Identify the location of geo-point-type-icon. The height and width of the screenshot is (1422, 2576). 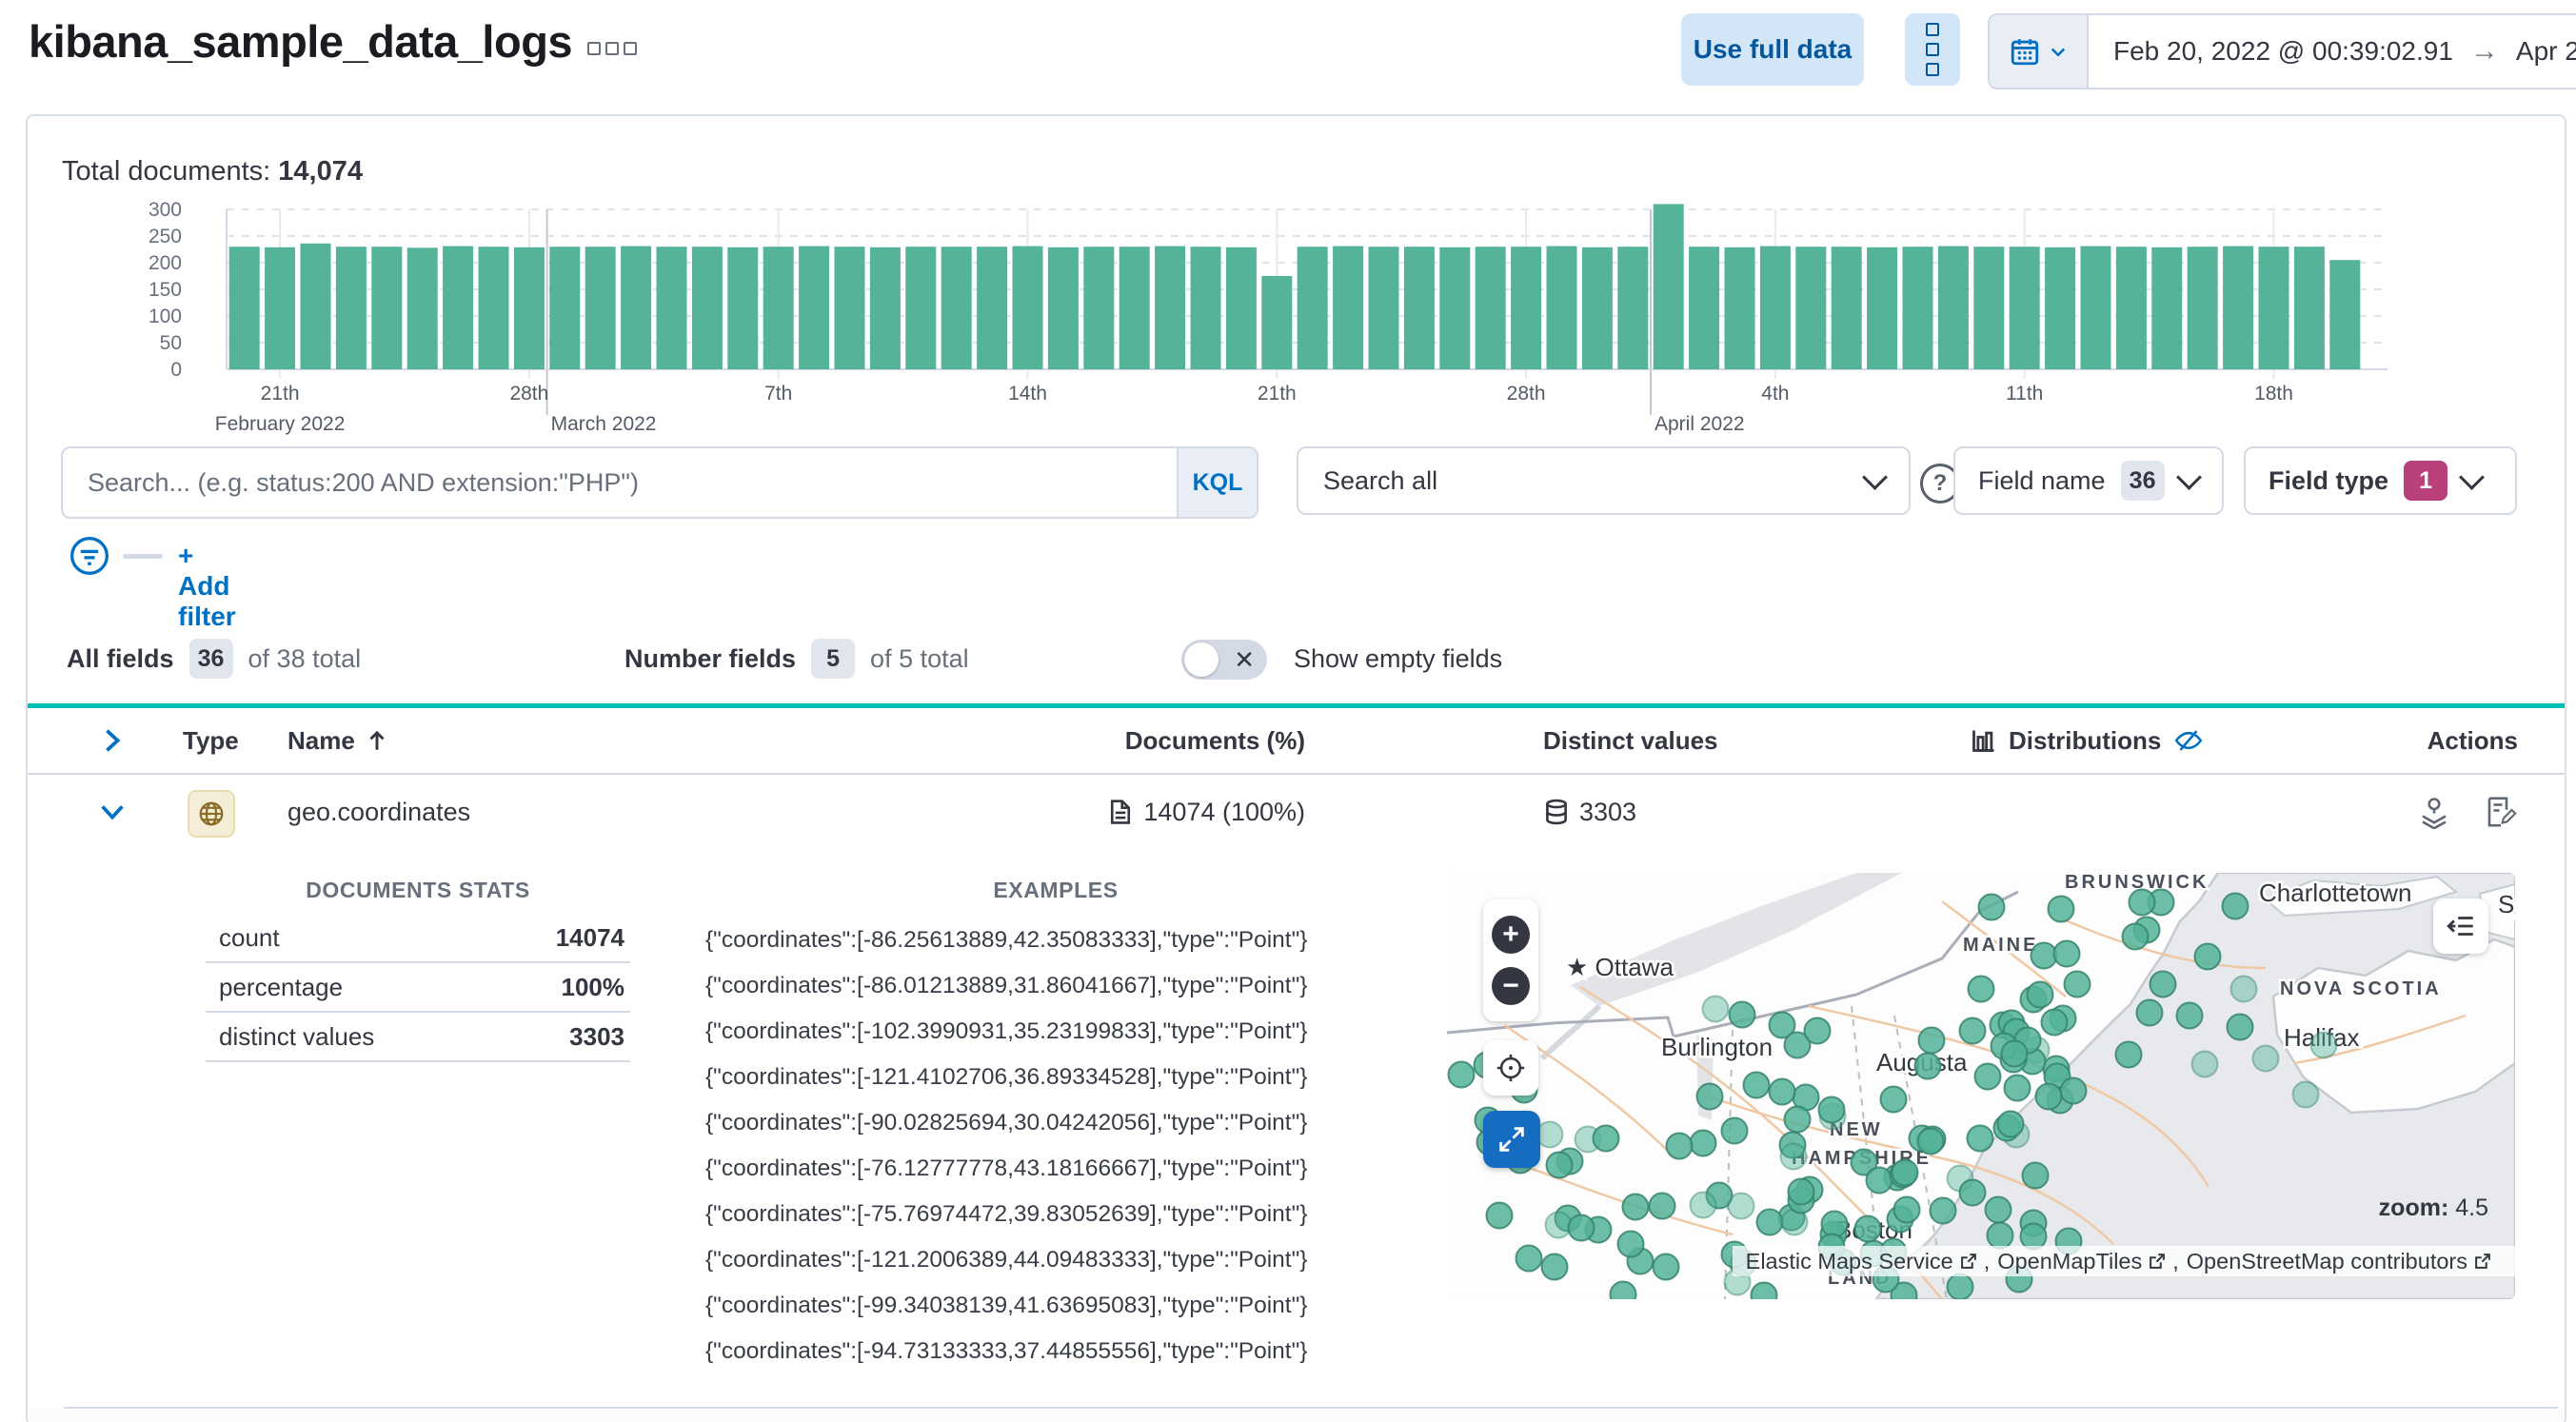
(211, 814).